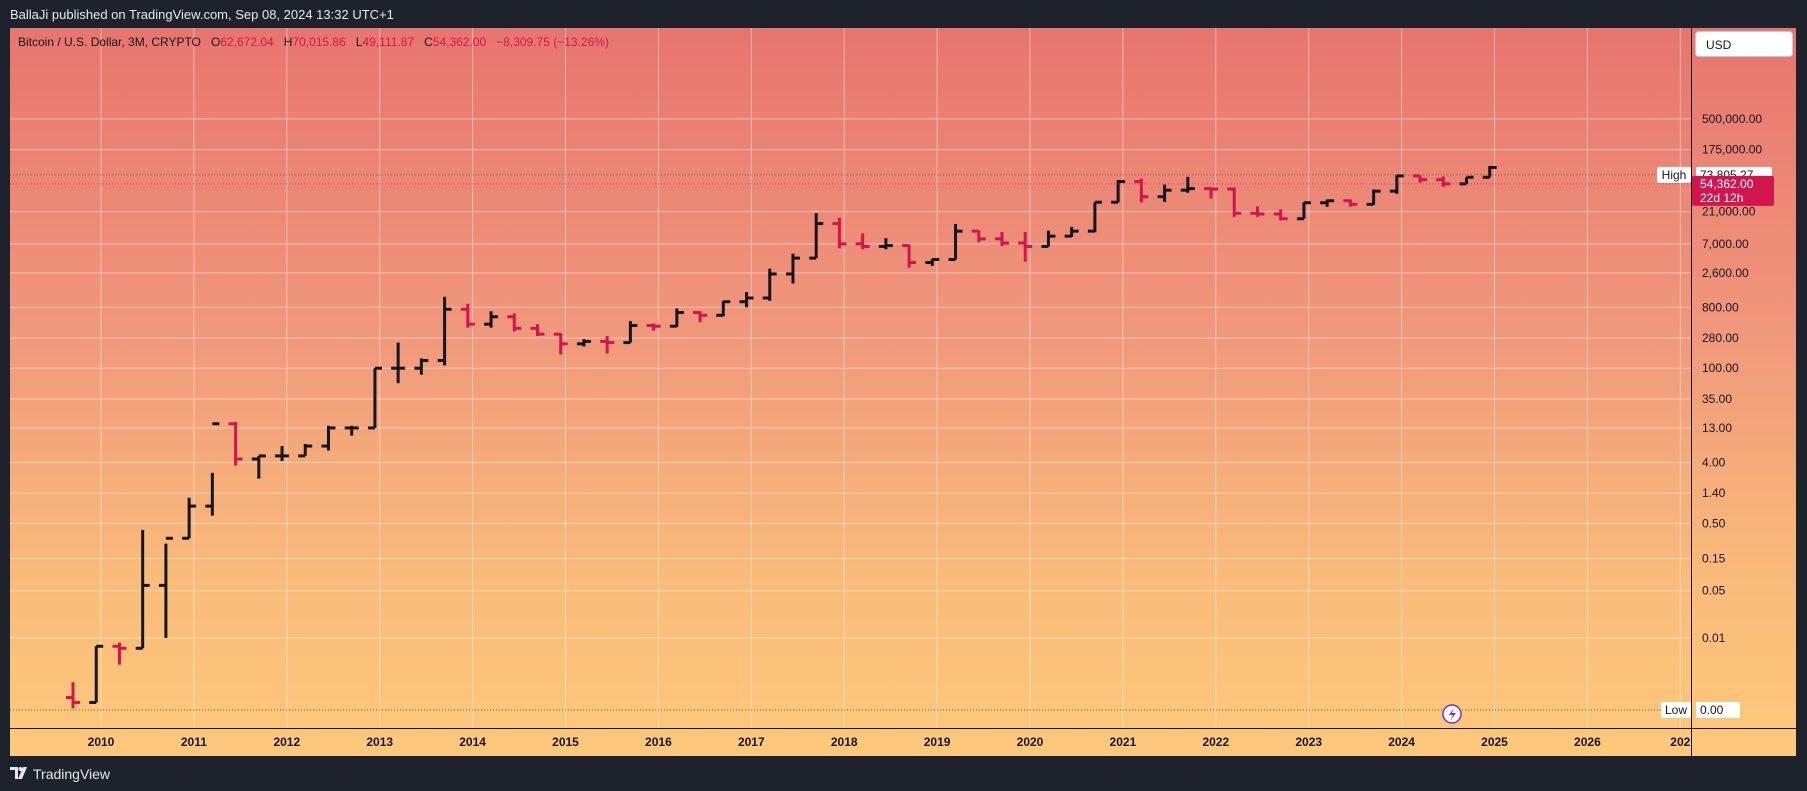  Describe the element at coordinates (1494, 742) in the screenshot. I see `x-tick-label: 2025` at that location.